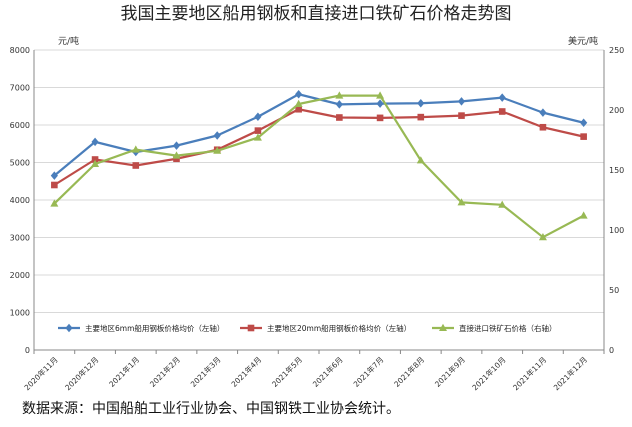  I want to click on right-tick-label: 0, so click(611, 350).